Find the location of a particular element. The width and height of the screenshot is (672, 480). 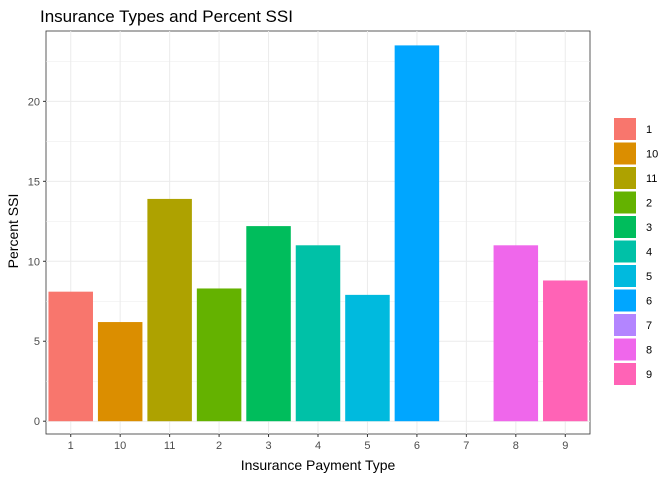

y-tick-label: 0 is located at coordinates (37, 422).